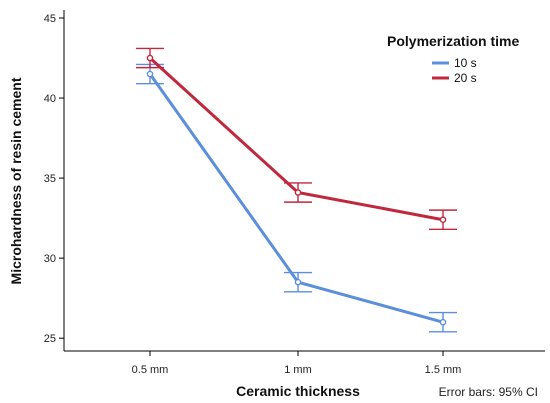 The image size is (550, 403). I want to click on legend-items: 10 s20 s, so click(454, 70).